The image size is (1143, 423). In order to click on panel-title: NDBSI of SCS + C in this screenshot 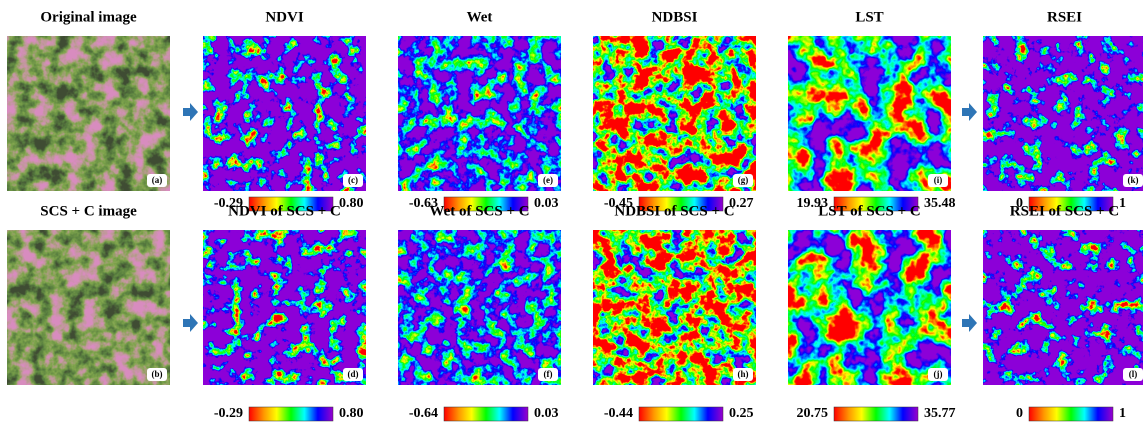, I will do `click(674, 211)`.